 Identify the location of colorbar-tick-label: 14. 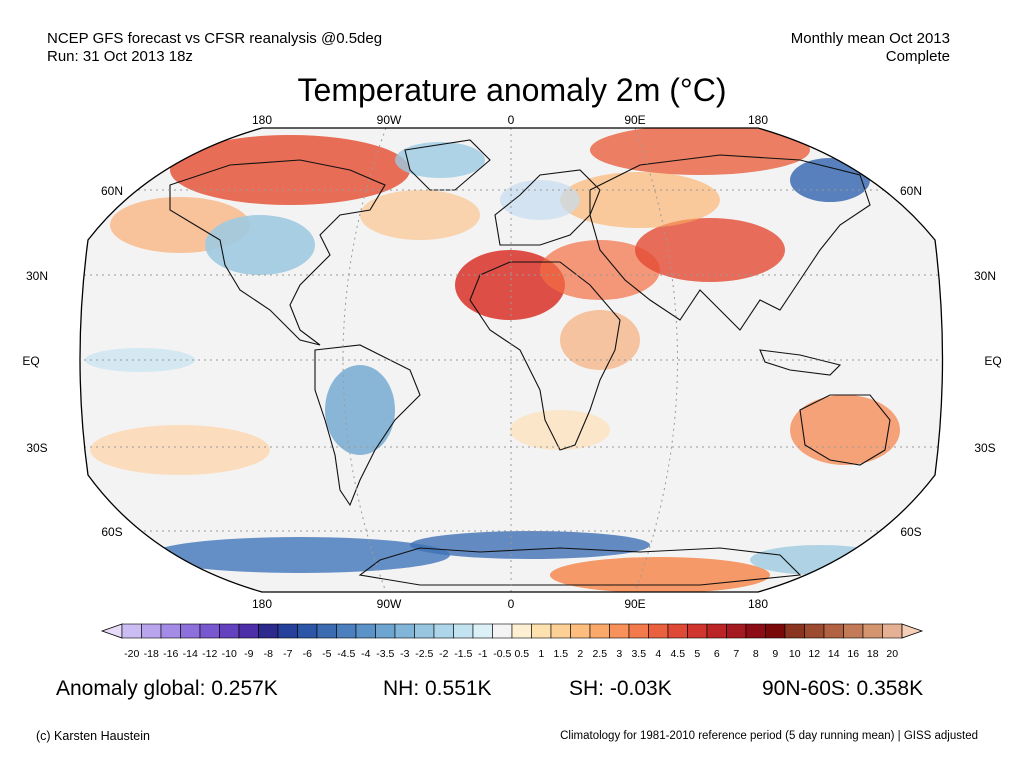
(834, 654).